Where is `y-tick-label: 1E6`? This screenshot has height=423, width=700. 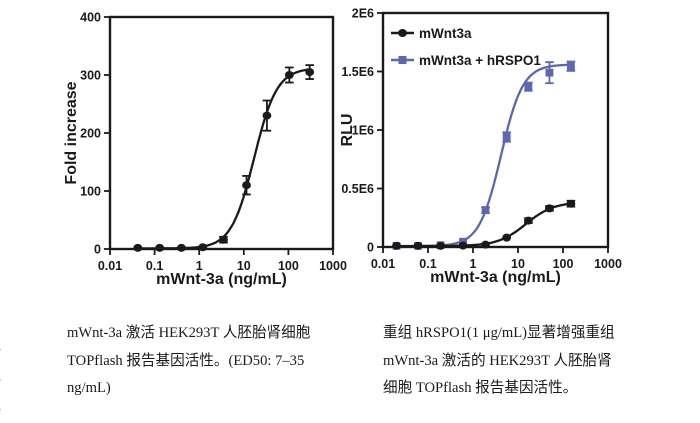 y-tick-label: 1E6 is located at coordinates (363, 131).